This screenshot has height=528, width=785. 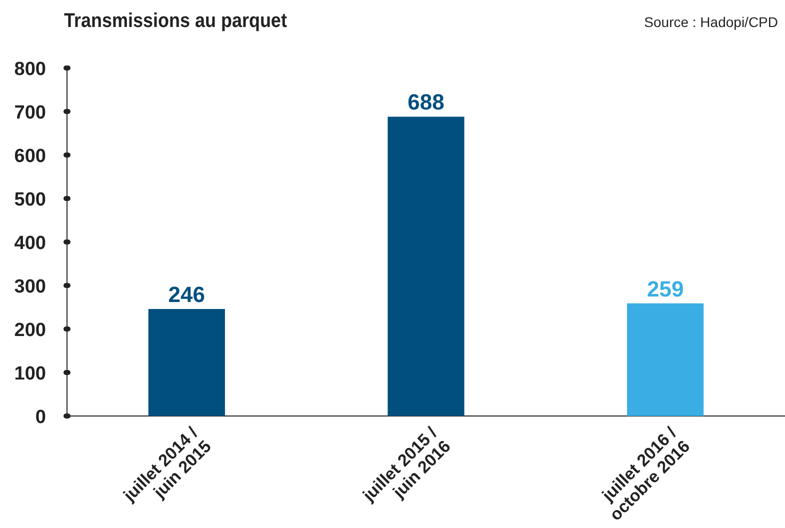 I want to click on y-tick-label: 800, so click(x=30, y=69).